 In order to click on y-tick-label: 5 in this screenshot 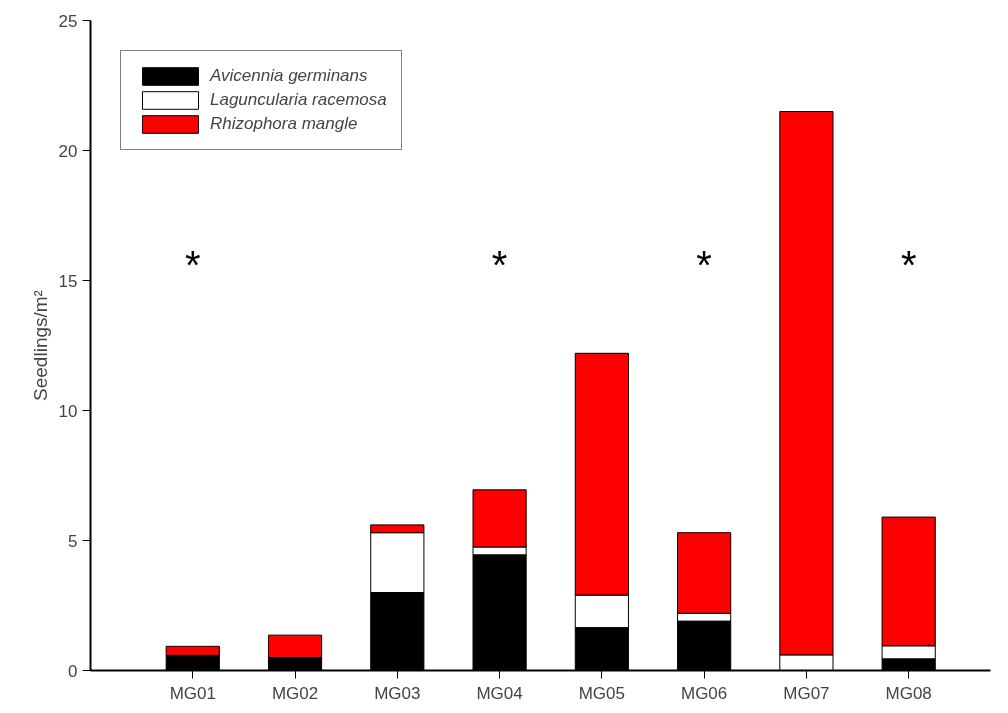, I will do `click(73, 541)`.